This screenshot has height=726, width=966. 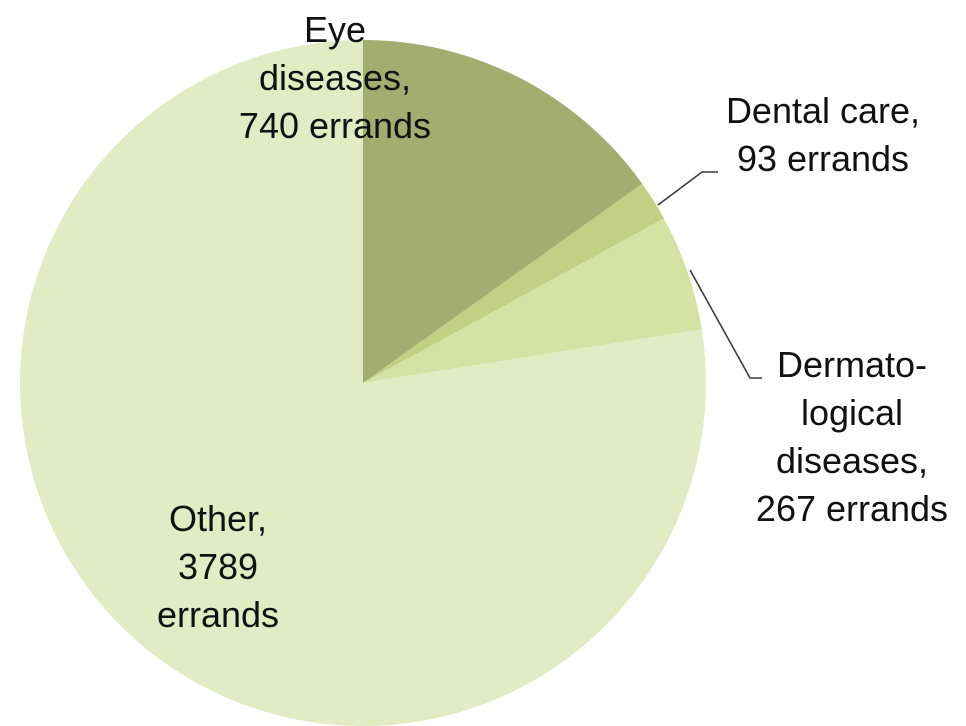 I want to click on slice-label-other: Other, 3789 errands, so click(x=218, y=566).